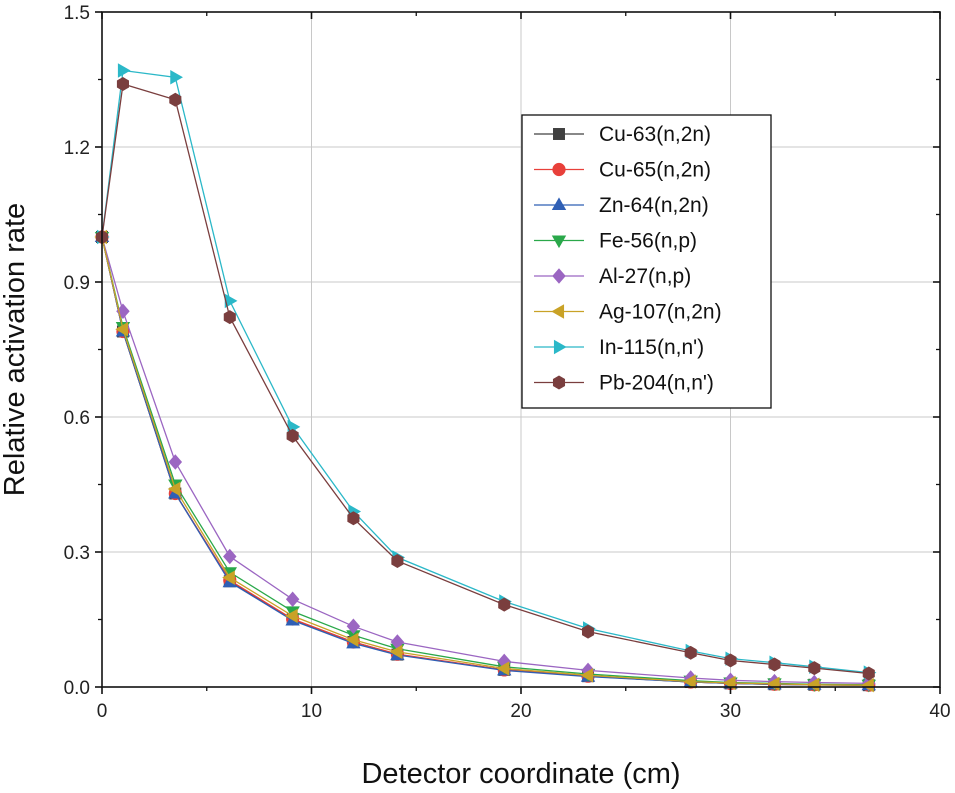 Image resolution: width=955 pixels, height=793 pixels. Describe the element at coordinates (655, 170) in the screenshot. I see `legend-label: Cu-65(n,2n)` at that location.